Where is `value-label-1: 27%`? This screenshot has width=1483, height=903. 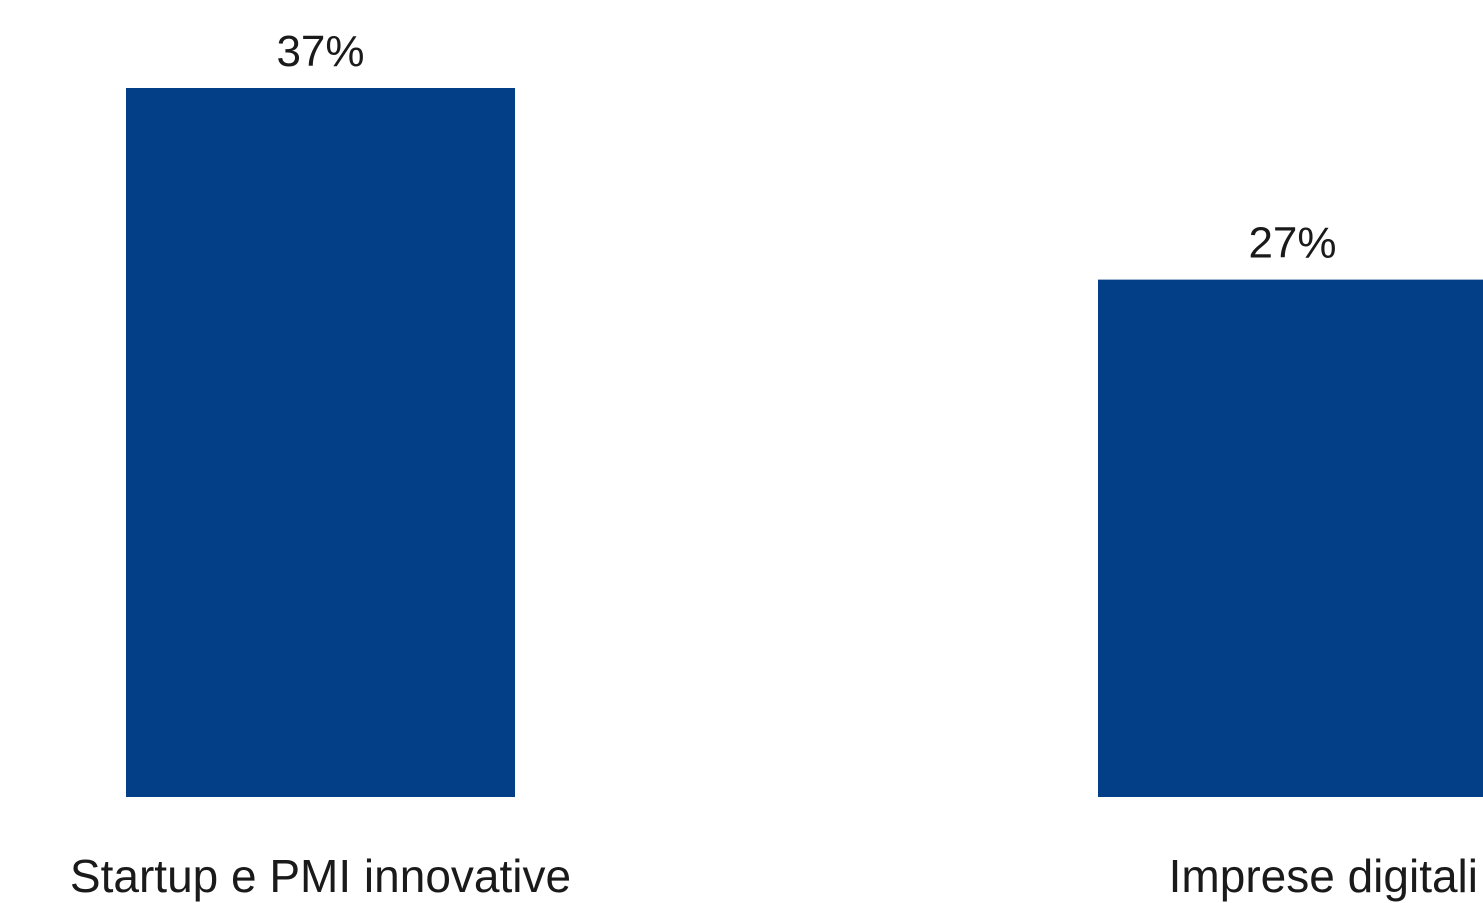 value-label-1: 27% is located at coordinates (1292, 243).